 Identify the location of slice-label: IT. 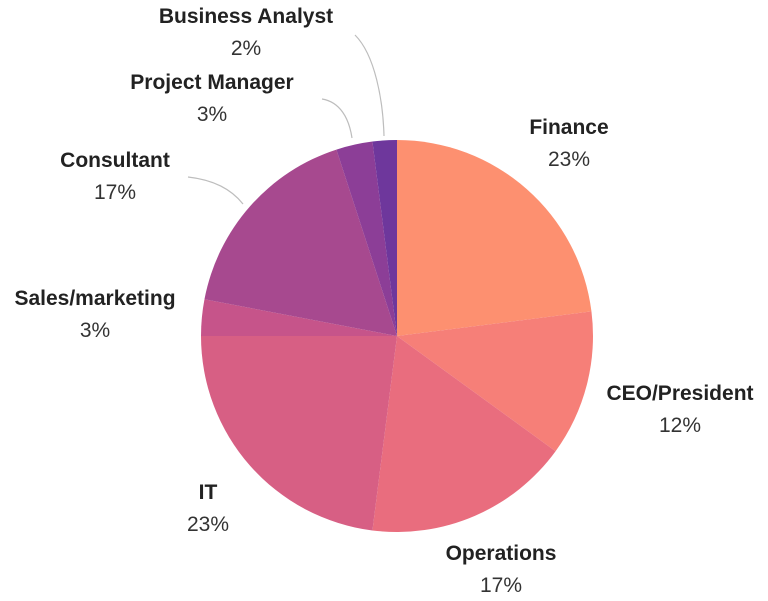
(208, 492).